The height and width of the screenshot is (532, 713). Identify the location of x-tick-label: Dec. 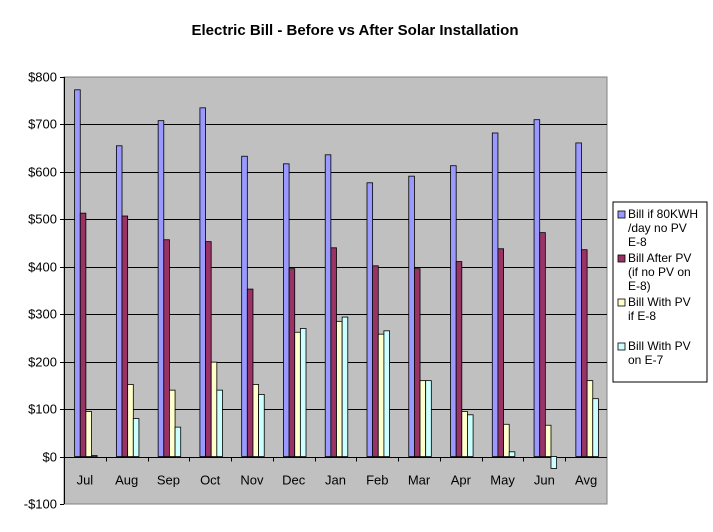
(294, 480).